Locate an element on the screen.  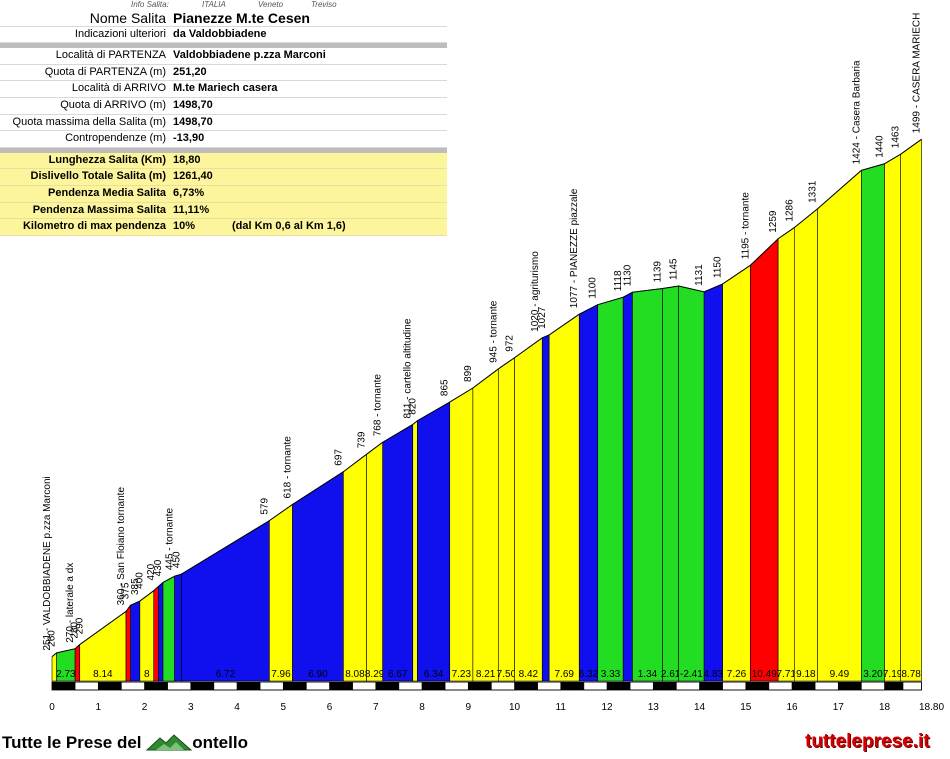
pmed-value: 6,73% is located at coordinates (189, 192).